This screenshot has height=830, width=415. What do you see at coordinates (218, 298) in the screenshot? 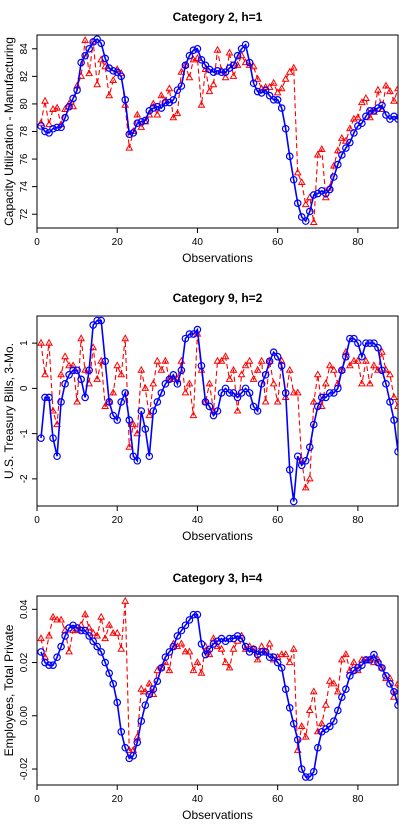
I see `chart-title: Category 9, h=2` at bounding box center [218, 298].